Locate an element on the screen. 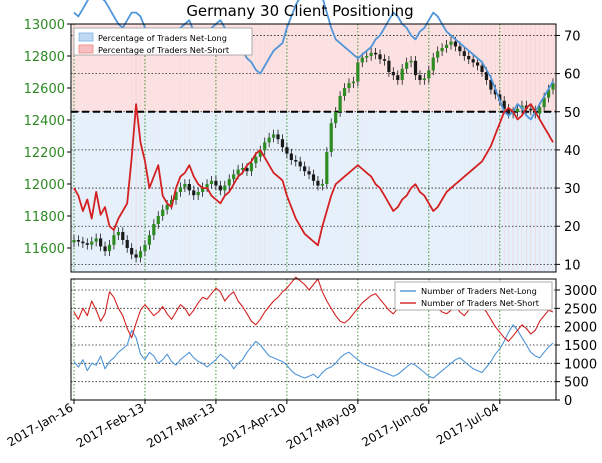 This screenshot has height=463, width=602. legend-box is located at coordinates (163, 41).